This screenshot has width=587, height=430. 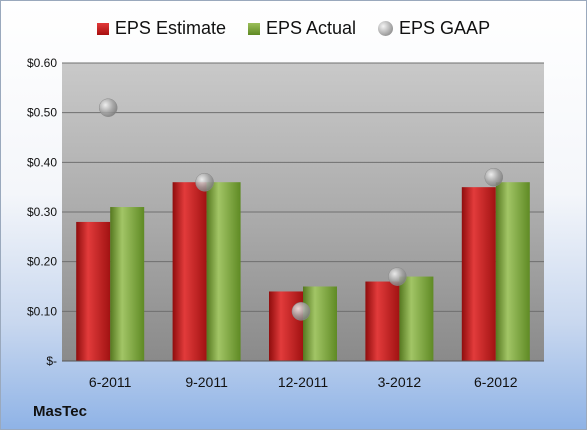 I want to click on x-tick-label: 3-2012, so click(x=400, y=382).